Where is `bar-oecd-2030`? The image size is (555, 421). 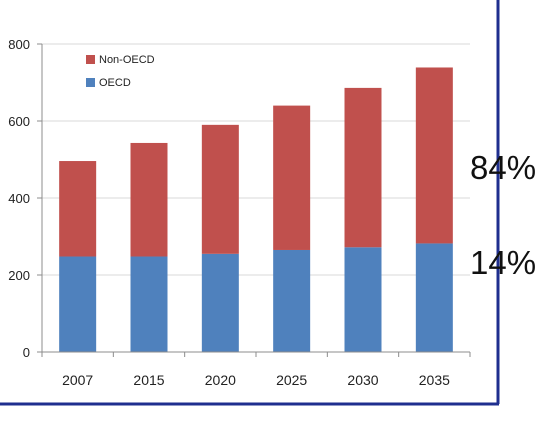 bar-oecd-2030 is located at coordinates (363, 299).